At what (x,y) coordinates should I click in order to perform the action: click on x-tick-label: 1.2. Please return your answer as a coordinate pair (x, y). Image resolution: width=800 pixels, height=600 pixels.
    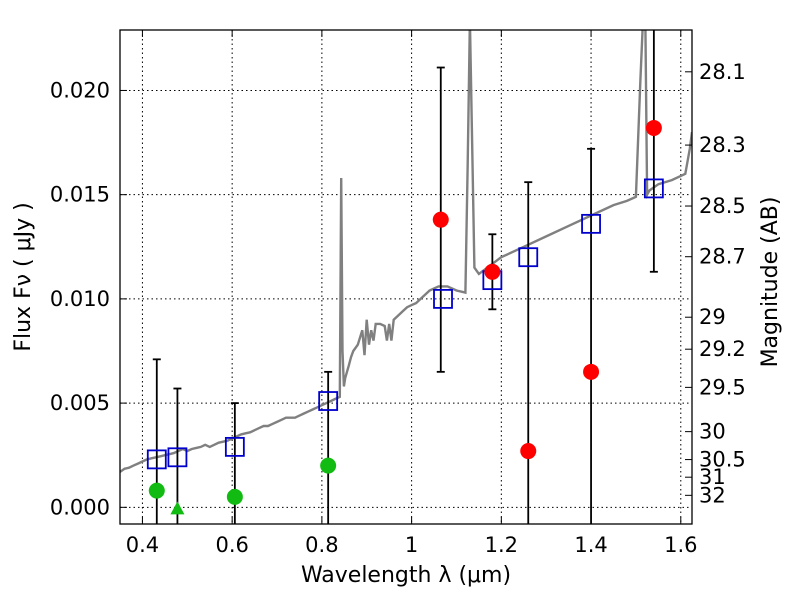
    Looking at the image, I should click on (501, 545).